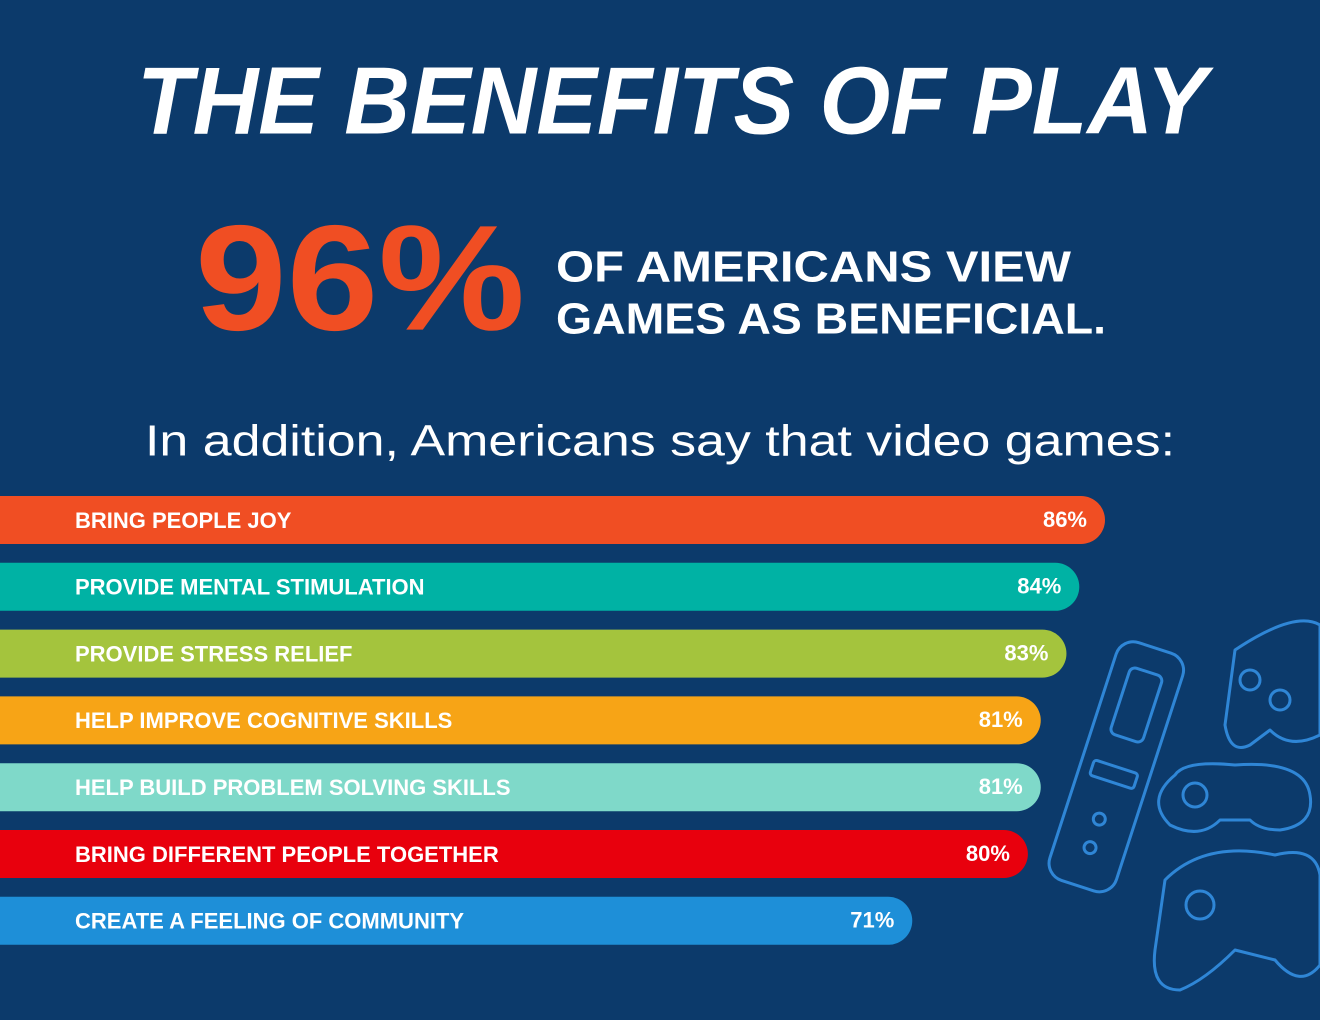 This screenshot has width=1320, height=1020. What do you see at coordinates (1183, 805) in the screenshot?
I see `controller-illustration` at bounding box center [1183, 805].